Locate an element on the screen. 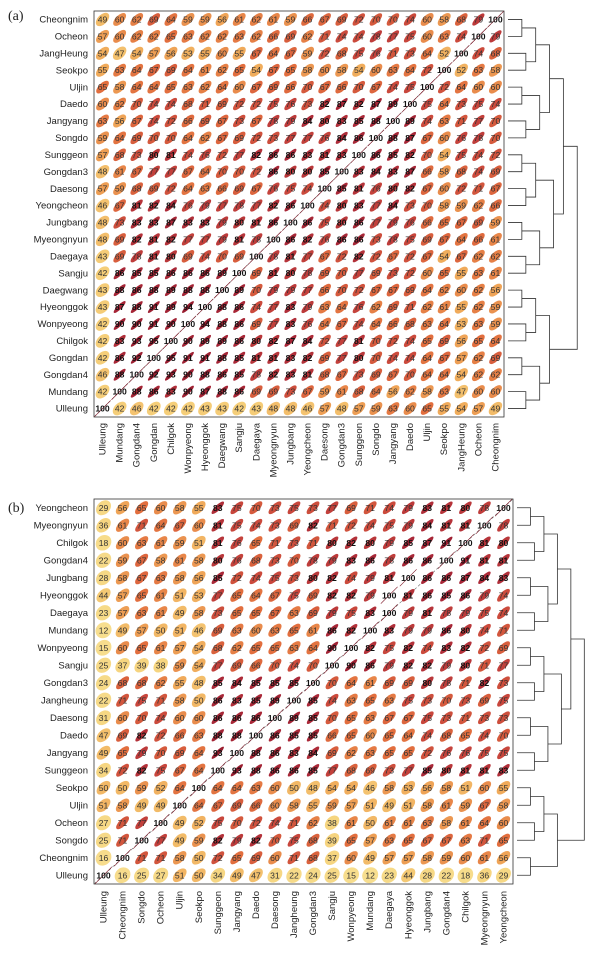 Image resolution: width=608 pixels, height=969 pixels. cell-value: 74 is located at coordinates (389, 508).